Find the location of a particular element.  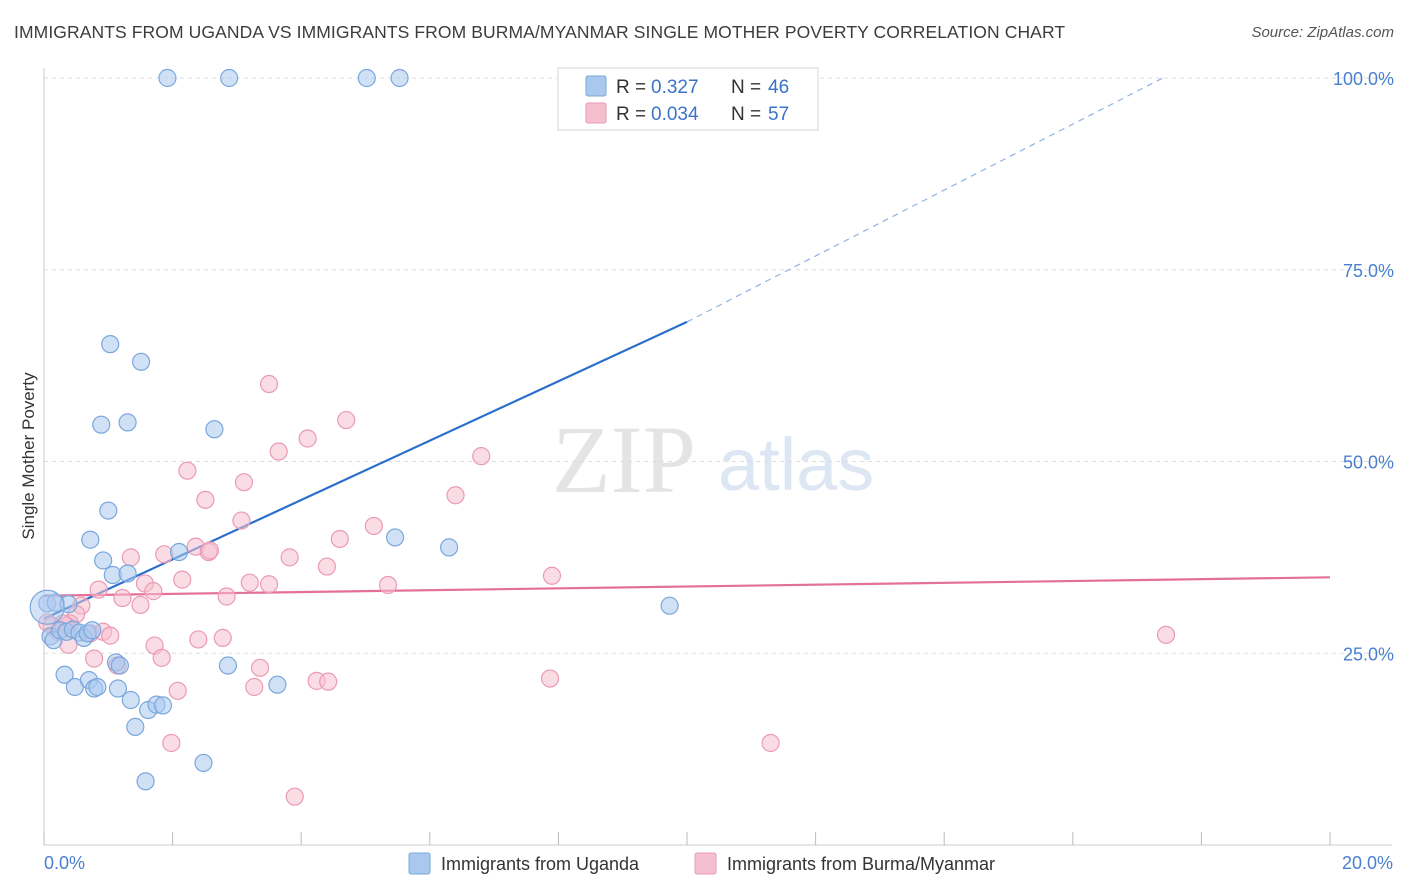

burma-legend-swatch is located at coordinates (596, 113).